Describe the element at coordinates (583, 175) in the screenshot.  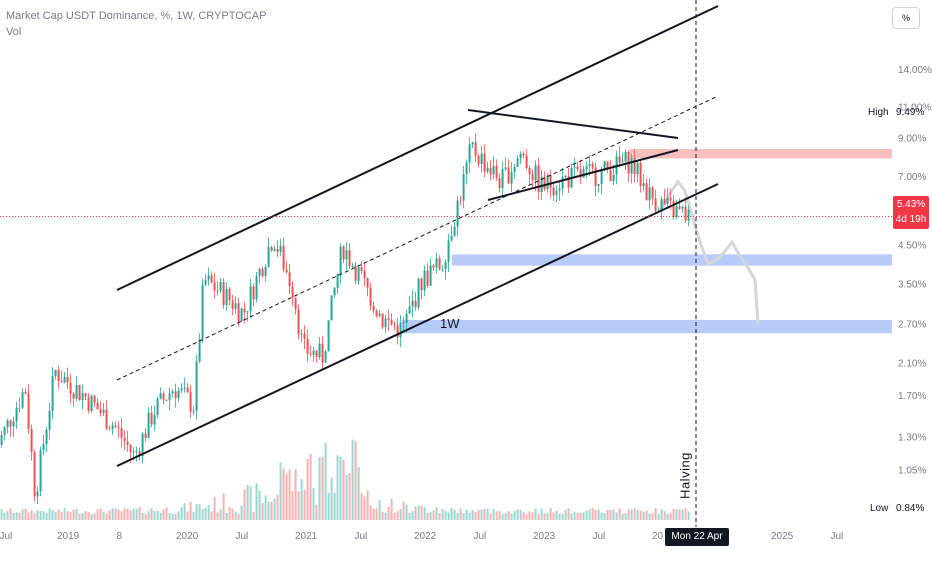
I see `triangle-lower-line` at that location.